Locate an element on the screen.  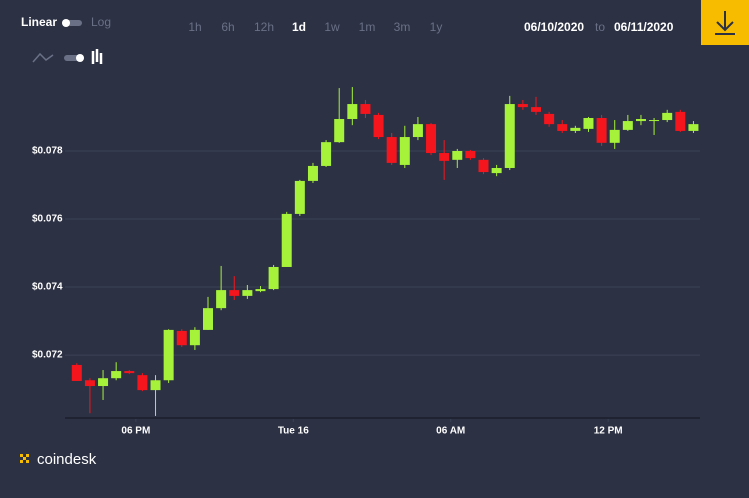
candle-chart-icon is located at coordinates (97, 56).